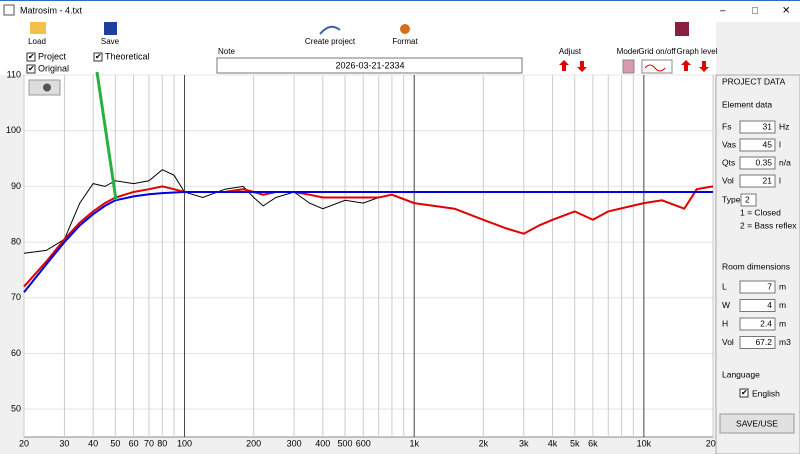 The height and width of the screenshot is (454, 800). What do you see at coordinates (37, 41) in the screenshot?
I see `load-label: Load` at bounding box center [37, 41].